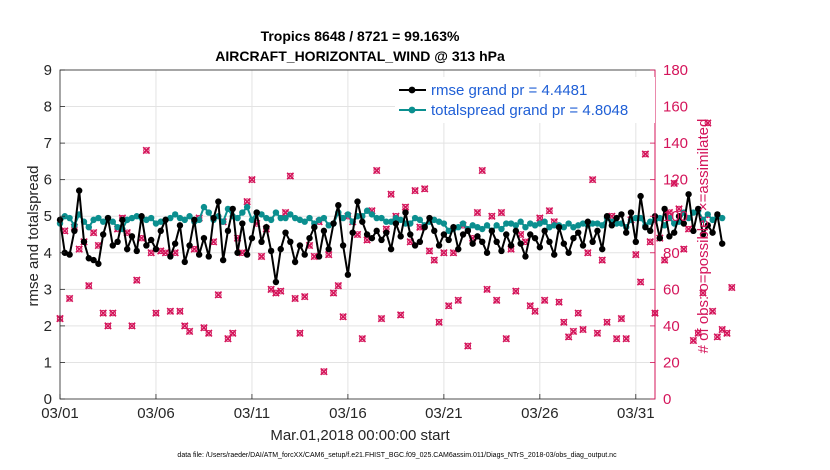 The height and width of the screenshot is (470, 830). I want to click on left-y-tick-label: 2, so click(48, 326).